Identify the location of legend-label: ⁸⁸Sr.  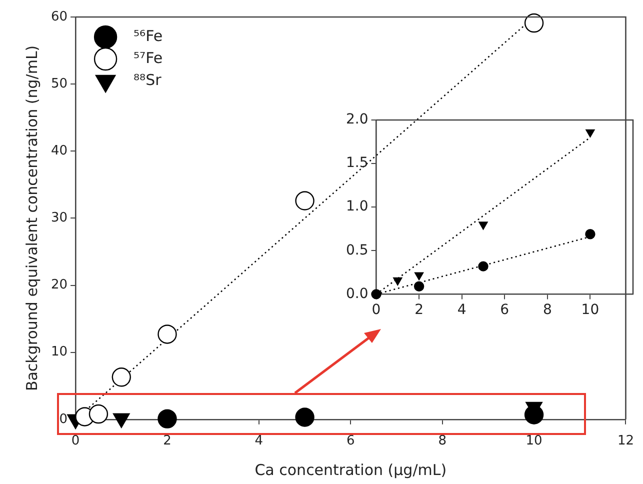
(148, 79).